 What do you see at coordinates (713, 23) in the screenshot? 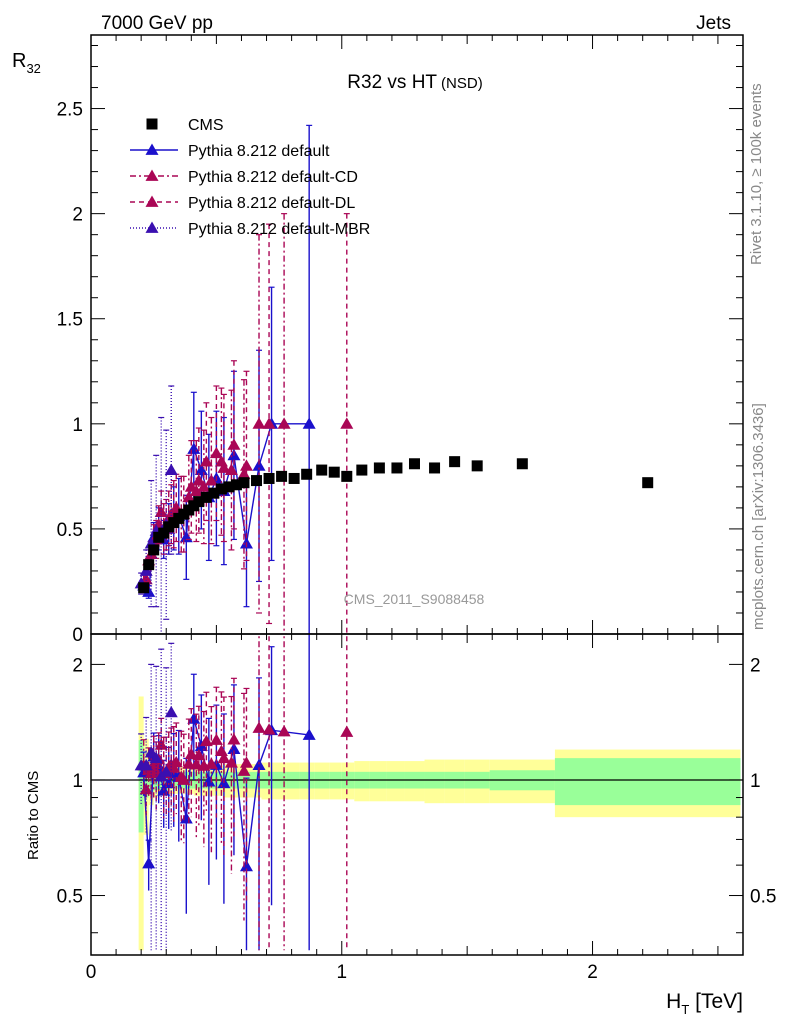
I see `header-right: Jets` at bounding box center [713, 23].